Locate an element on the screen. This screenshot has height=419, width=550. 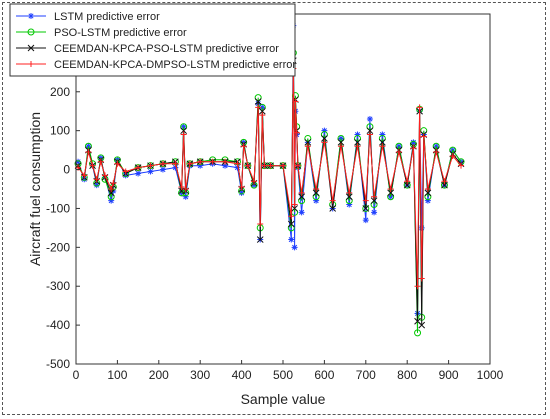
x-tick-label: 300 is located at coordinates (200, 375).